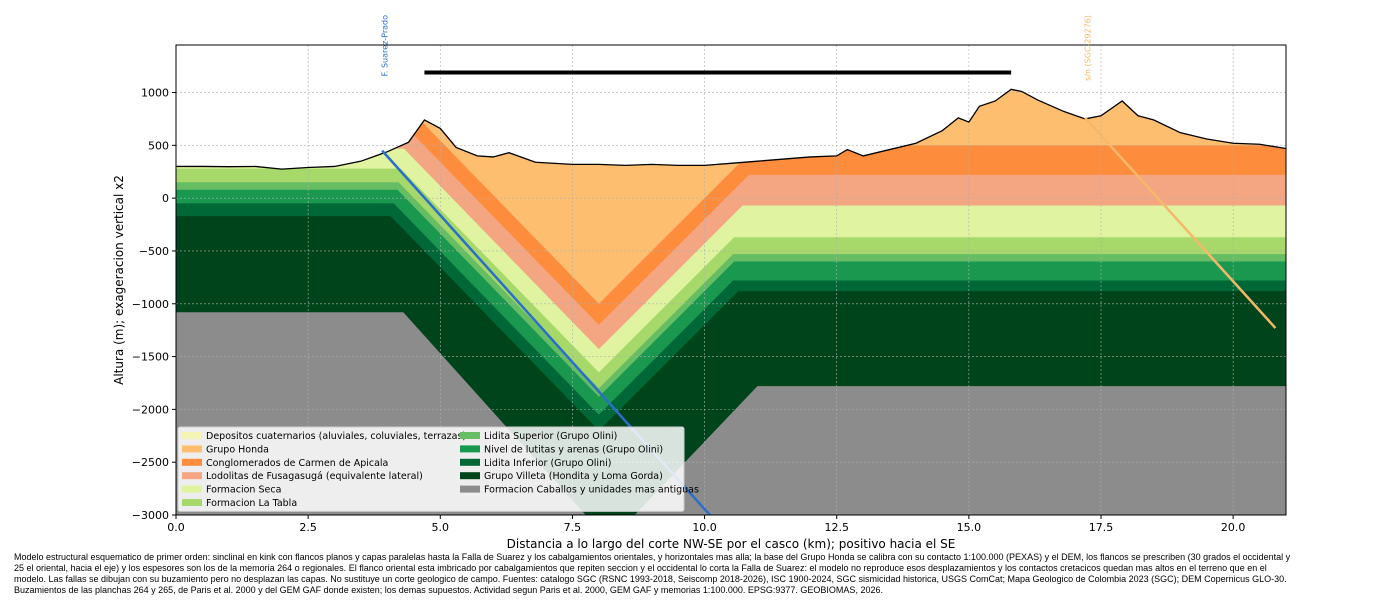 The width and height of the screenshot is (1400, 604). Describe the element at coordinates (385, 46) in the screenshot. I see `fault-label: F. Suarez-Prado` at that location.